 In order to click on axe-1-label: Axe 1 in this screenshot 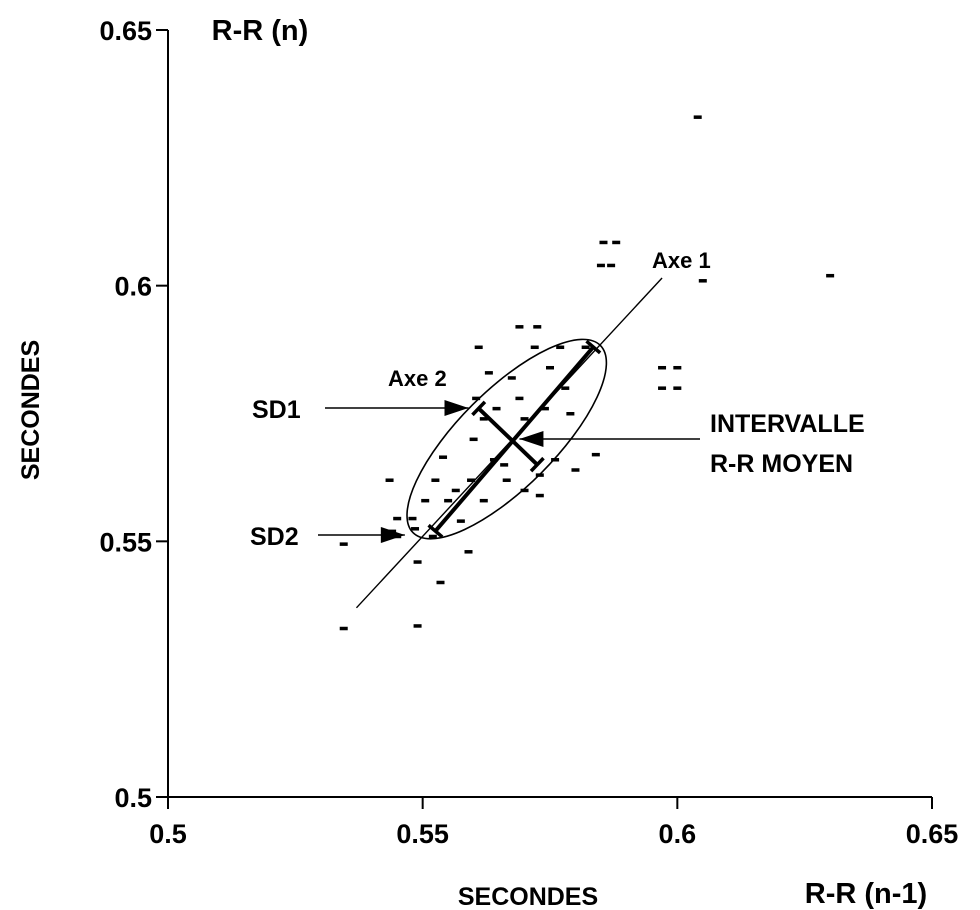, I will do `click(681, 260)`.